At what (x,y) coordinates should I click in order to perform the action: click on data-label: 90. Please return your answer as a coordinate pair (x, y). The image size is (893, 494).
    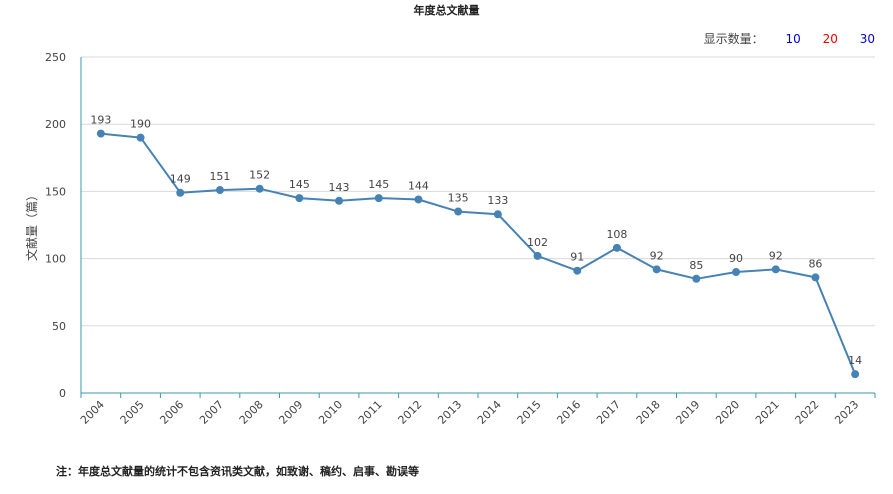
    Looking at the image, I should click on (736, 258).